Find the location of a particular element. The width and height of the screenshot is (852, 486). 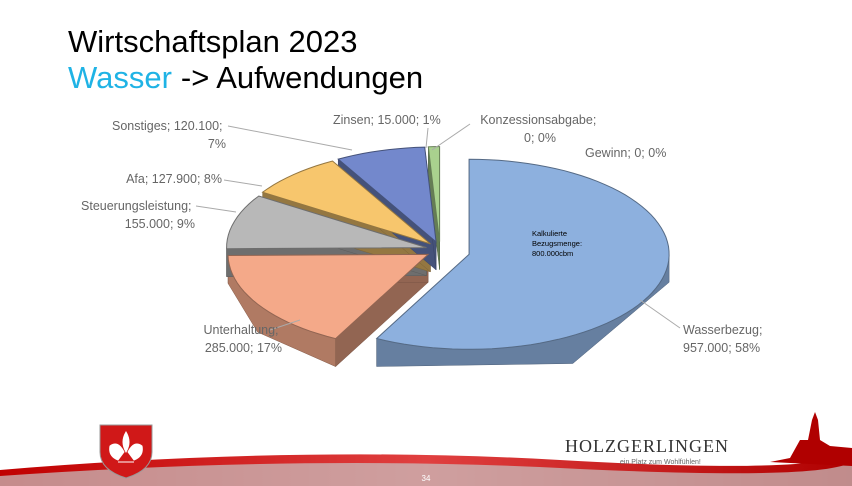

label-percent: 9% is located at coordinates (186, 224).